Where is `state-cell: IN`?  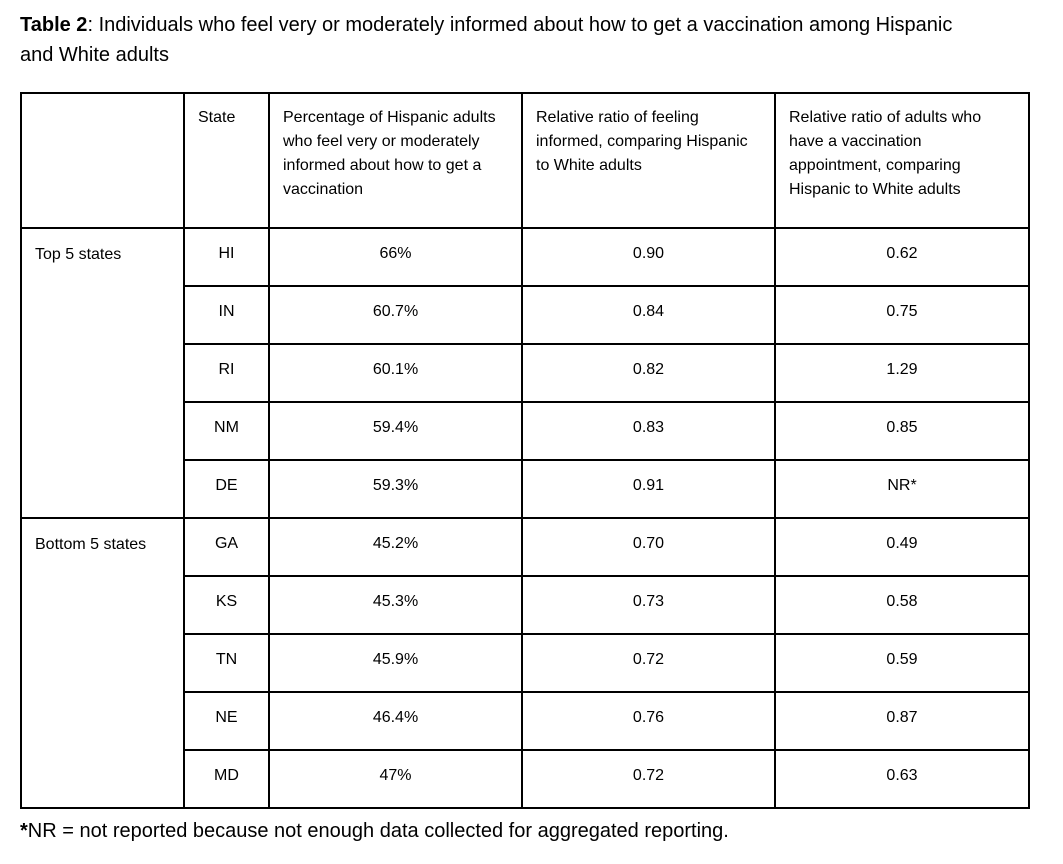
state-cell: IN is located at coordinates (226, 315).